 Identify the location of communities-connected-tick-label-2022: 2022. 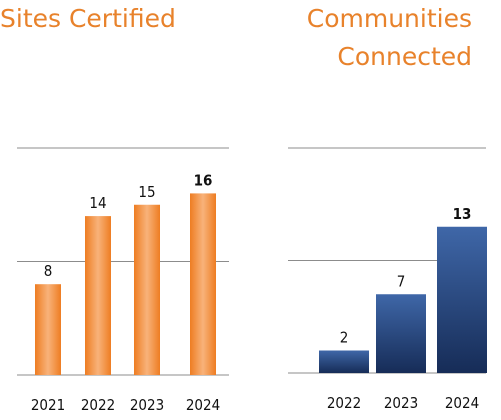
(344, 403).